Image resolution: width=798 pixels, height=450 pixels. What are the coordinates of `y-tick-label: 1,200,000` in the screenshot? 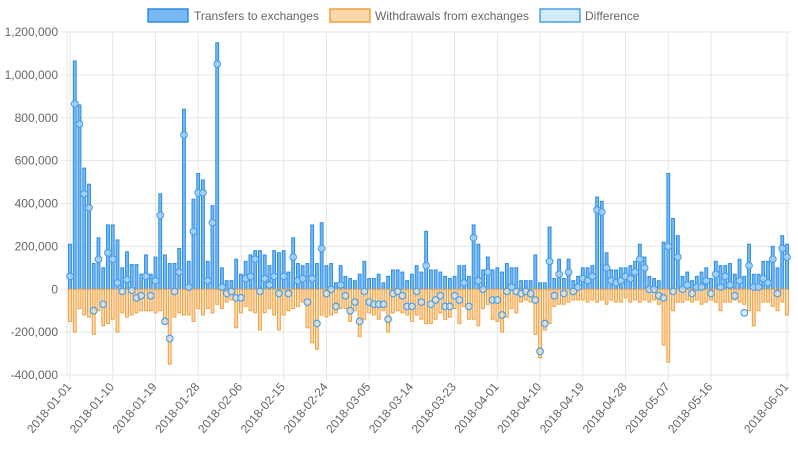 It's located at (32, 32).